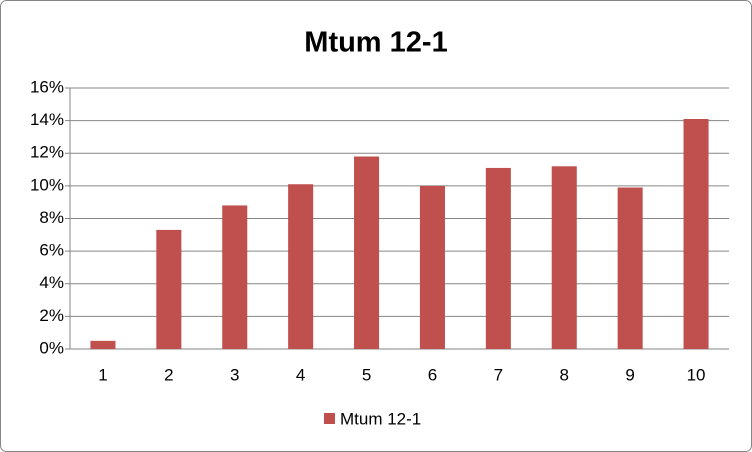  What do you see at coordinates (234, 374) in the screenshot?
I see `x-tick-label: 3` at bounding box center [234, 374].